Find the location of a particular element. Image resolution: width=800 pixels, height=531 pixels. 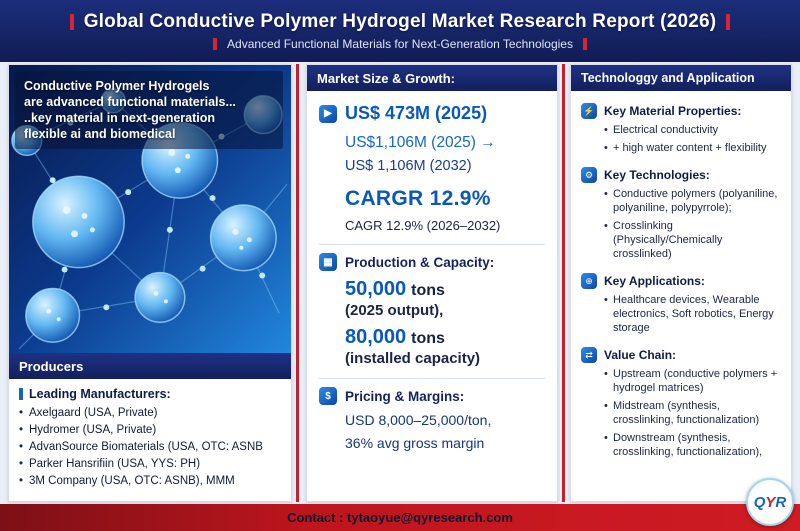

capacity-quantity: 80,000 tons is located at coordinates (445, 337).